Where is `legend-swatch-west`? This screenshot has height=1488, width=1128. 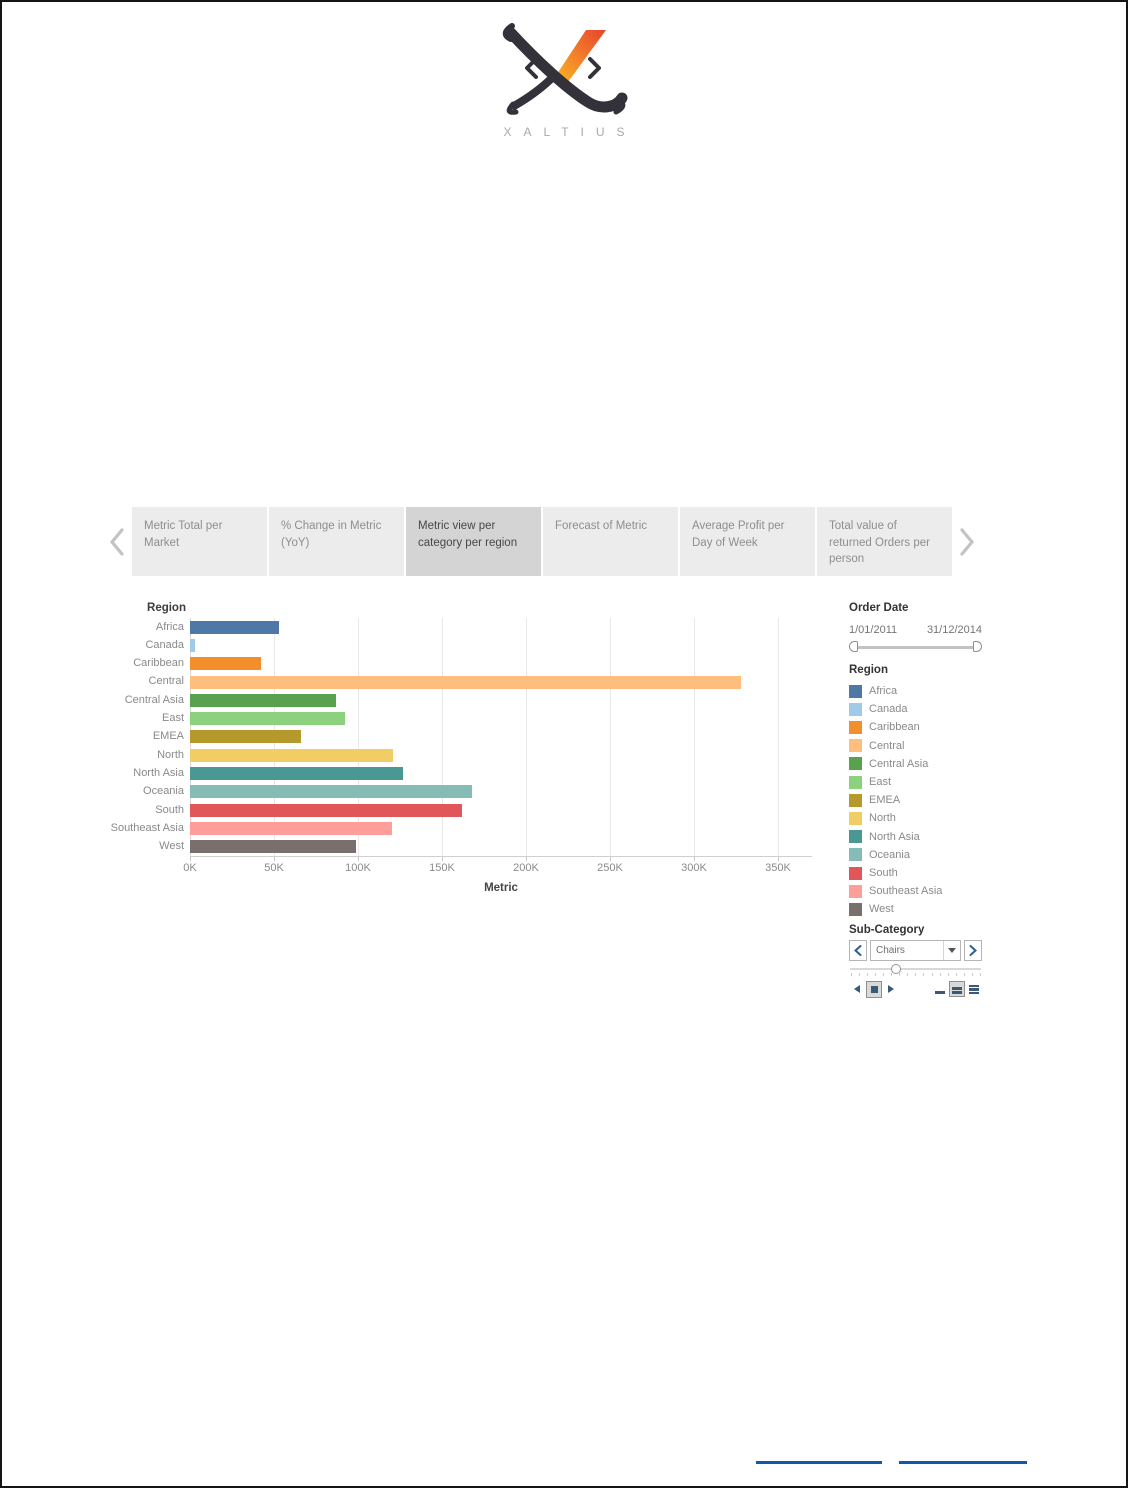
legend-swatch-west is located at coordinates (855, 909).